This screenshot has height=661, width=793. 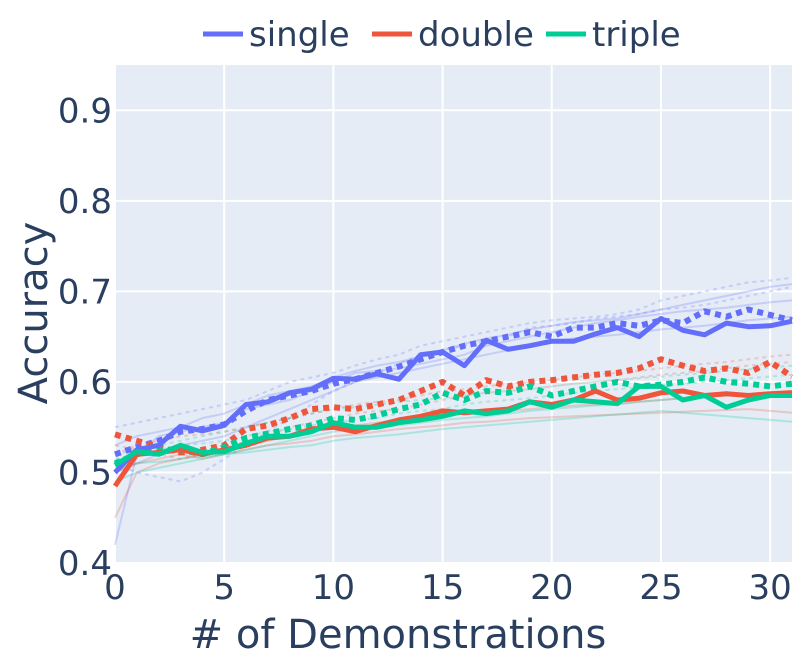 What do you see at coordinates (551, 588) in the screenshot?
I see `x-tick-label: 20` at bounding box center [551, 588].